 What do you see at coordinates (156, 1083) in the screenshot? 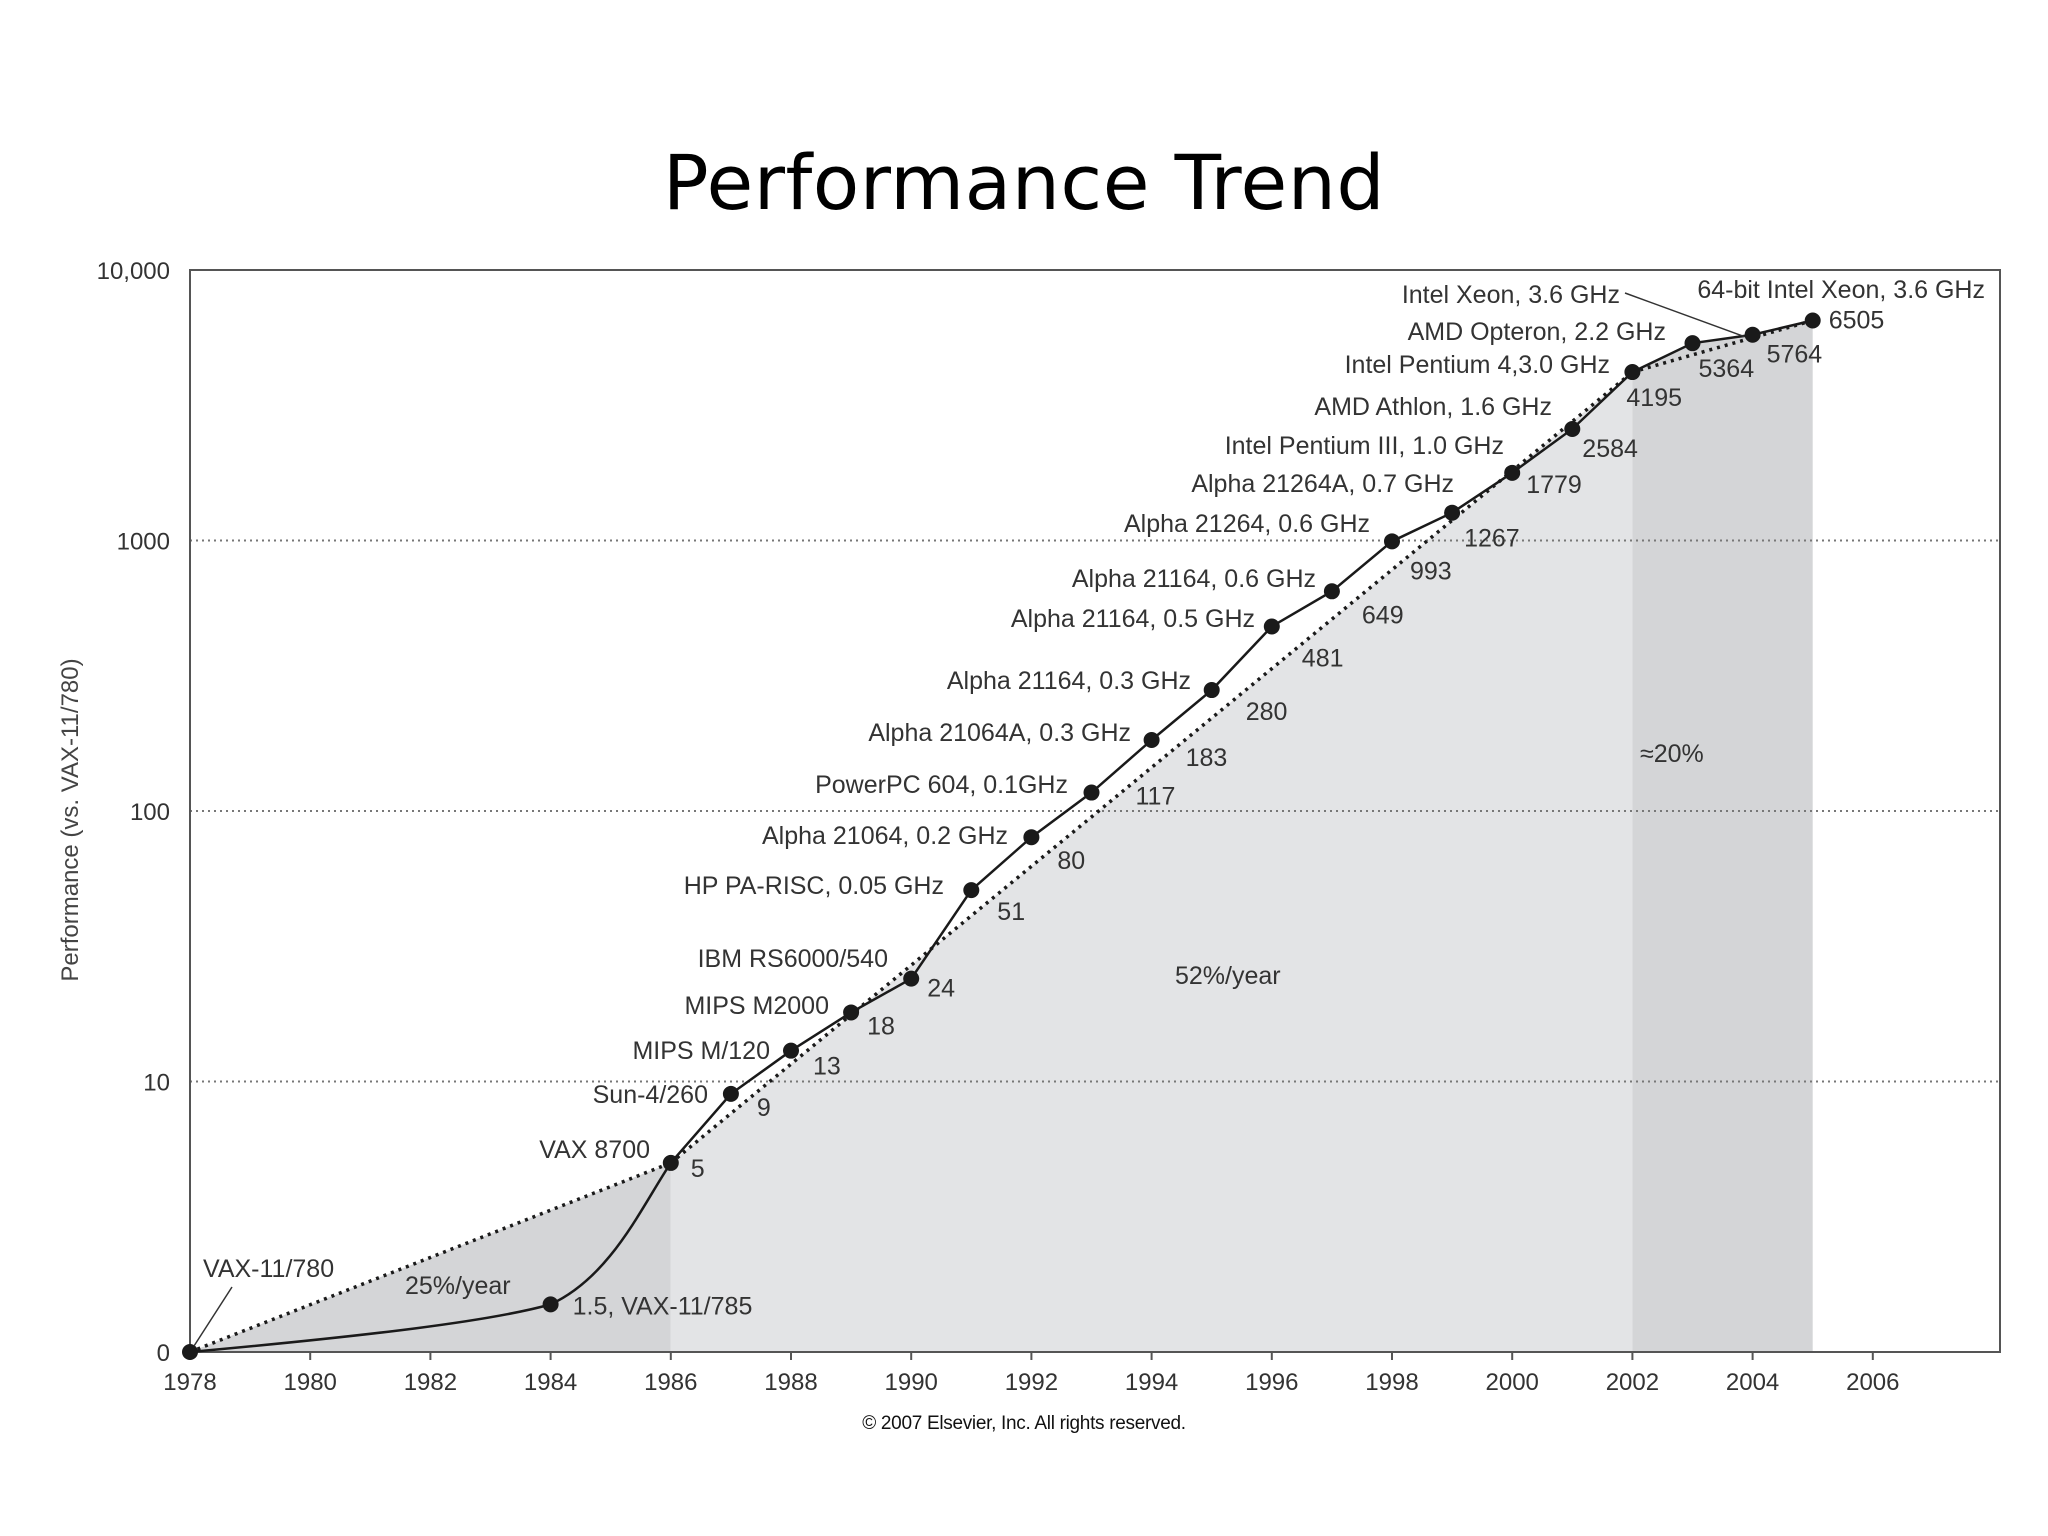
I see `y-tick-label: 10` at bounding box center [156, 1083].